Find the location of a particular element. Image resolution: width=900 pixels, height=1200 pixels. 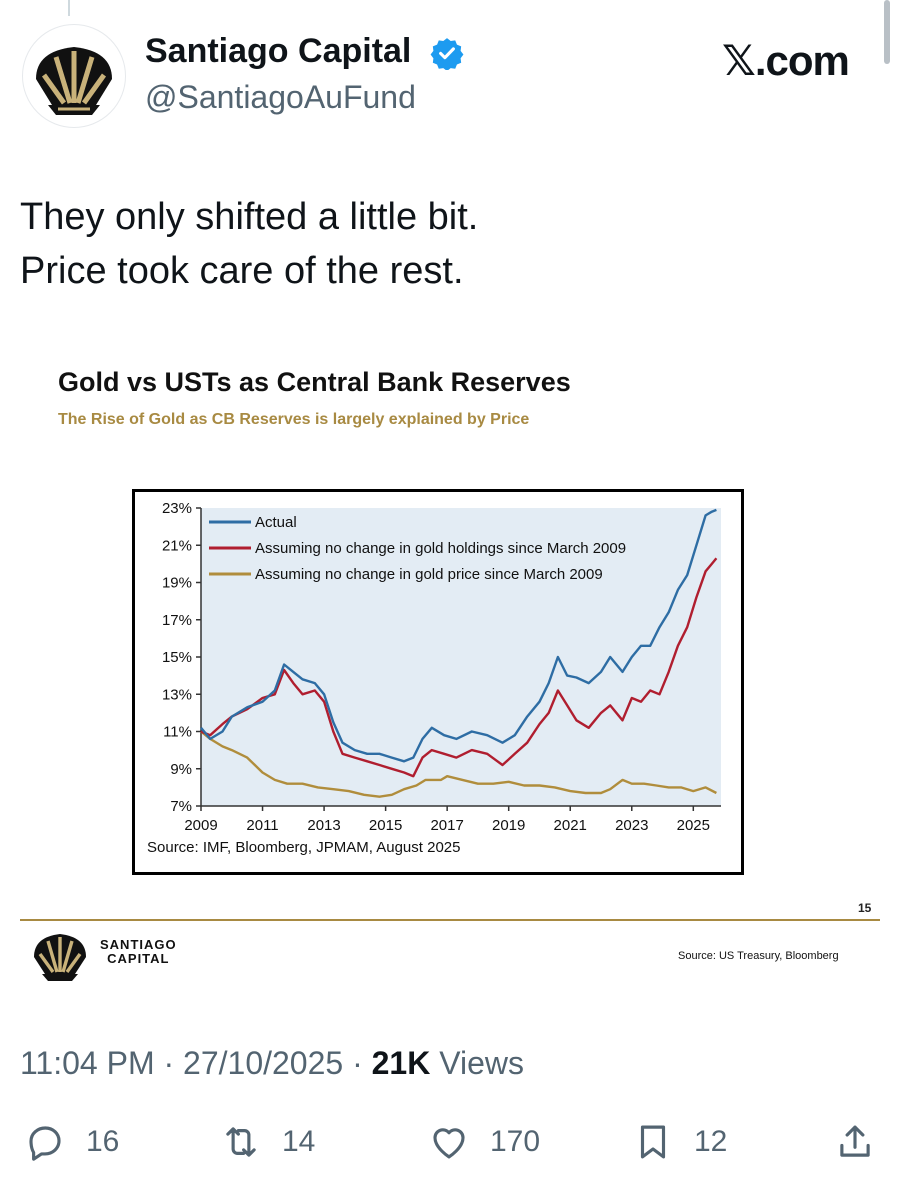

author-display-name: Santiago Capital is located at coordinates (278, 51).